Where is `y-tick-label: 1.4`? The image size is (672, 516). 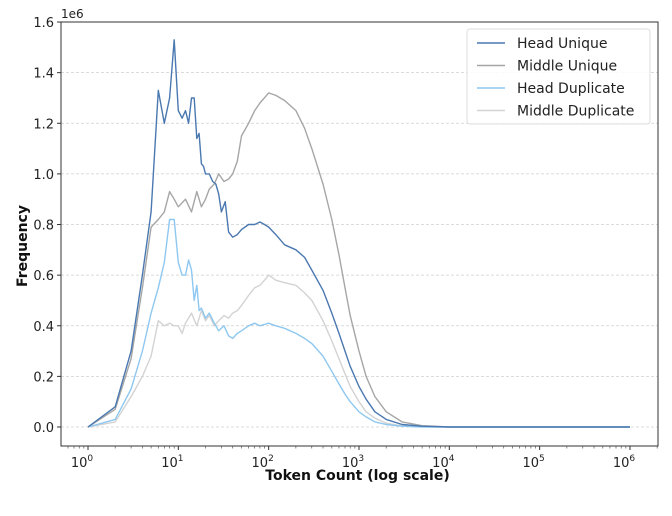 y-tick-label: 1.4 is located at coordinates (43, 74).